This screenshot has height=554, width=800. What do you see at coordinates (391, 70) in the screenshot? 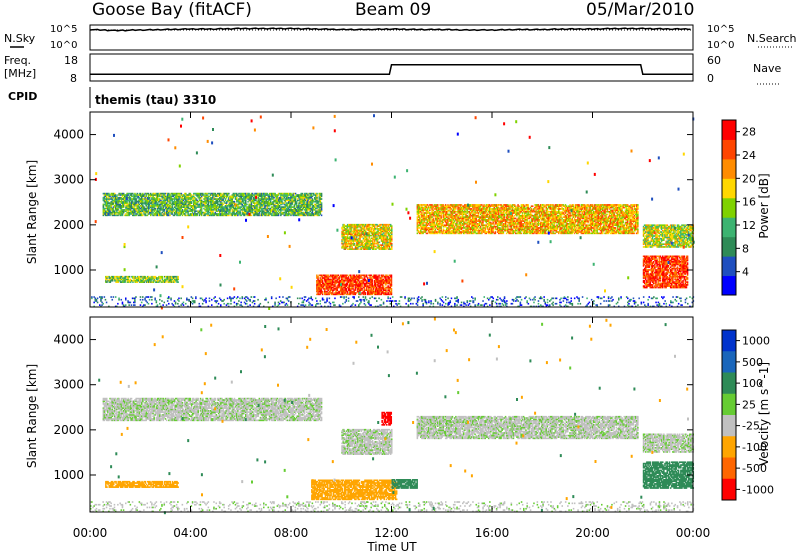
I see `freq-line` at bounding box center [391, 70].